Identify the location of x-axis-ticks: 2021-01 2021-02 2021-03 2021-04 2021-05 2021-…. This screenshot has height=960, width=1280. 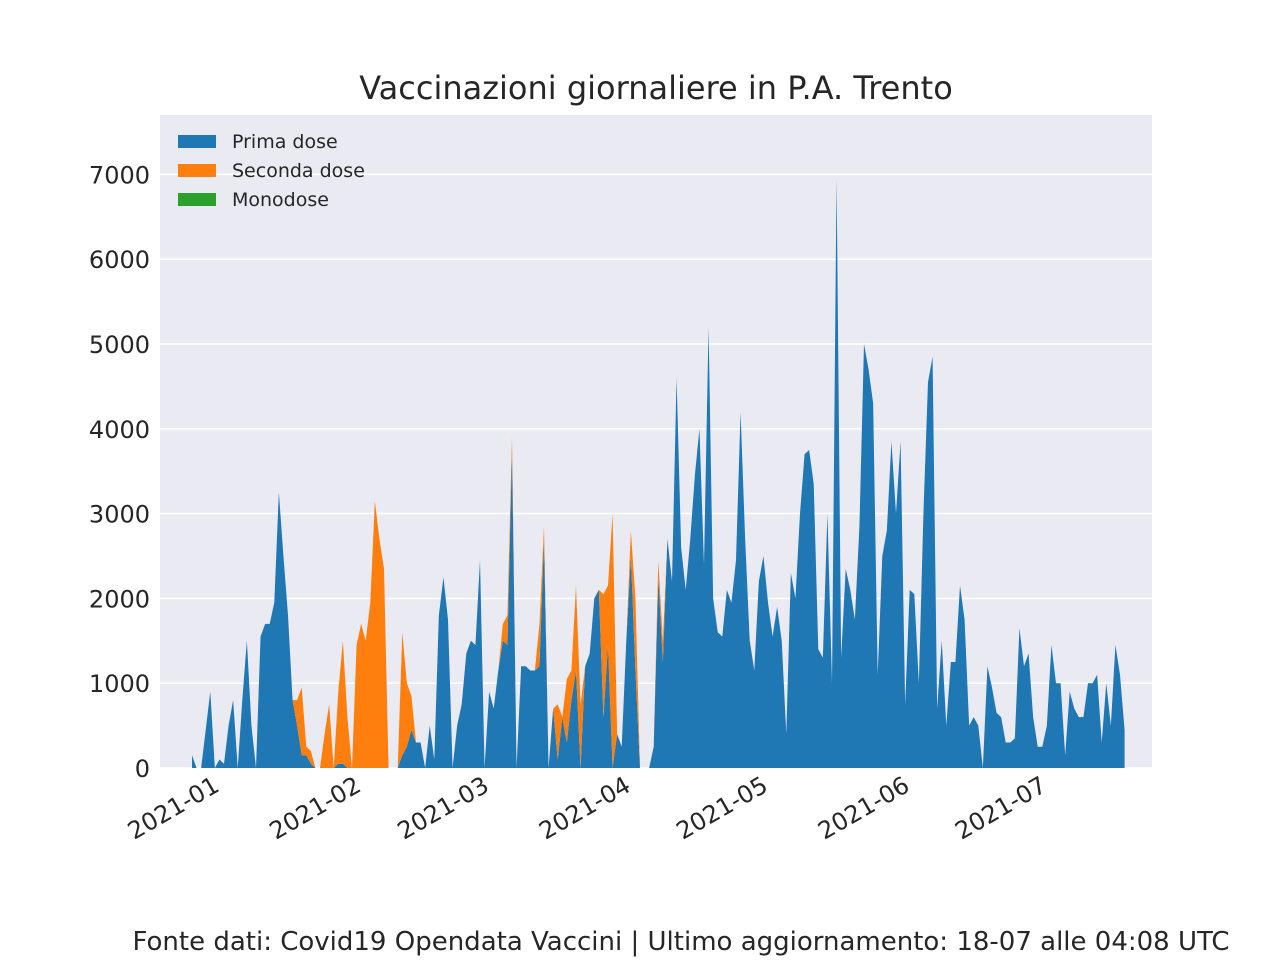
(587, 808).